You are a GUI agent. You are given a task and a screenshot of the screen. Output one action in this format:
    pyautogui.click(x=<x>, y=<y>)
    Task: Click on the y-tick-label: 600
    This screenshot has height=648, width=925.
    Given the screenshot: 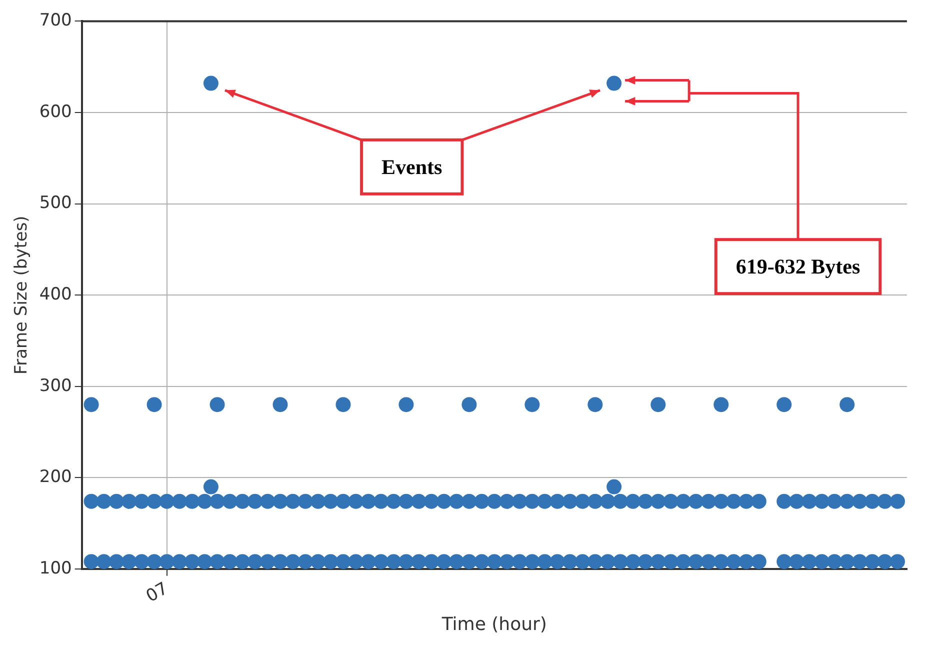 What is the action you would take?
    pyautogui.click(x=55, y=112)
    